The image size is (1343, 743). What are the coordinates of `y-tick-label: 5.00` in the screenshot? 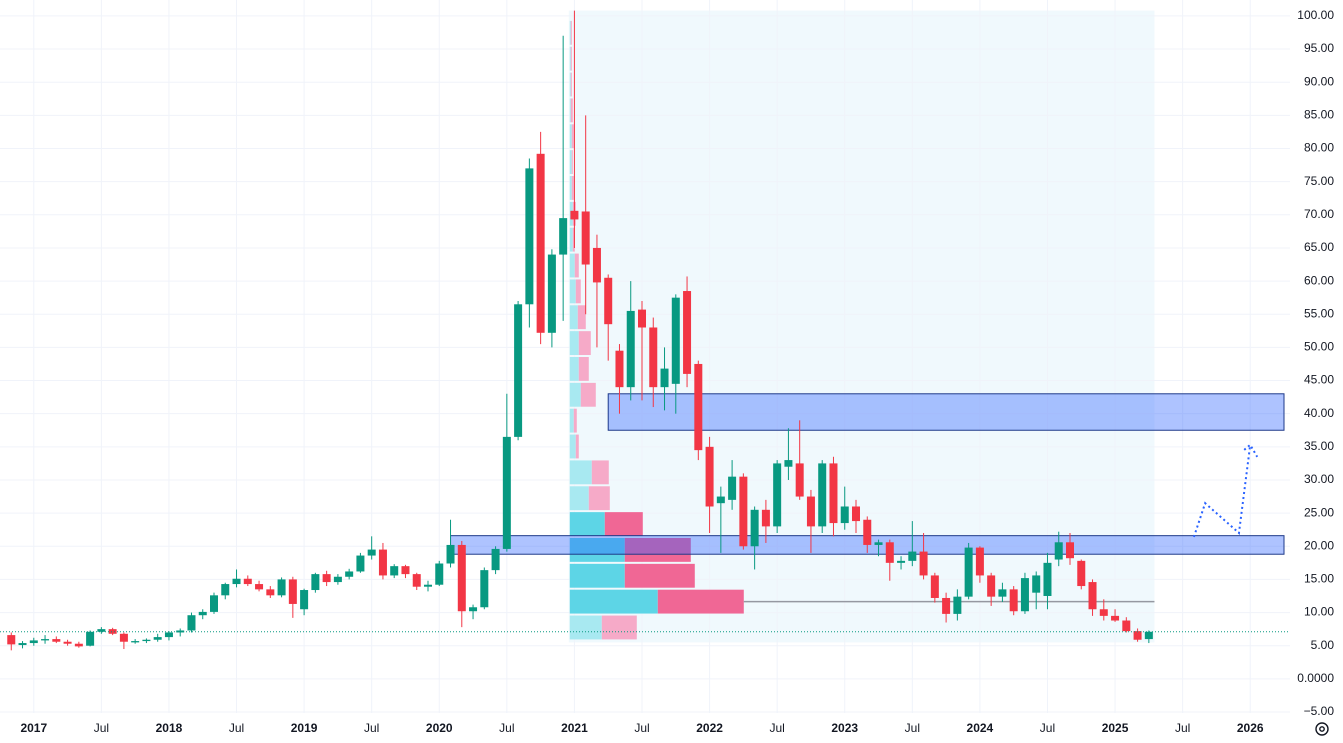 It's located at (1323, 645).